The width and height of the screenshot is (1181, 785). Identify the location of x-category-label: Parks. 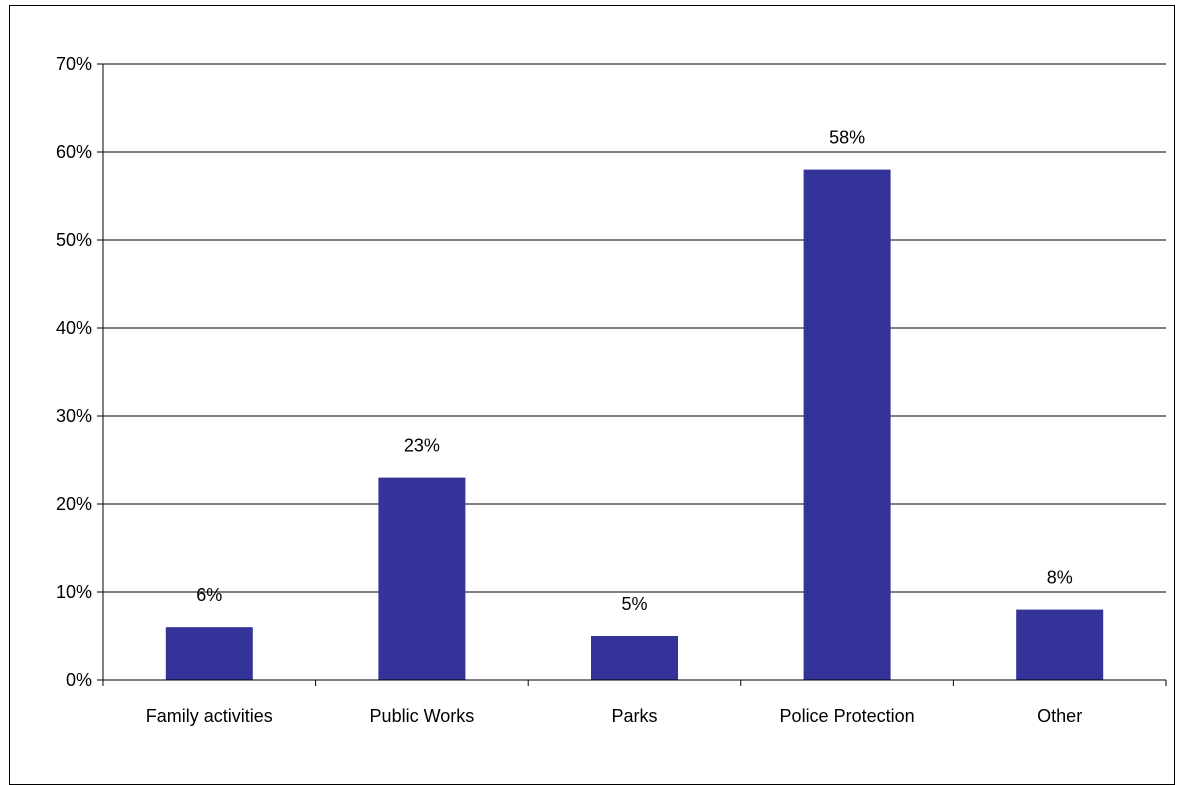
(634, 716).